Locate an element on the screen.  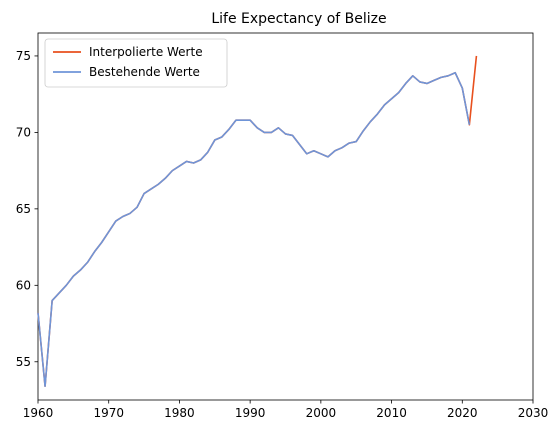
legend: Interpolierte Werte Bestehende Werte is located at coordinates (136, 63).